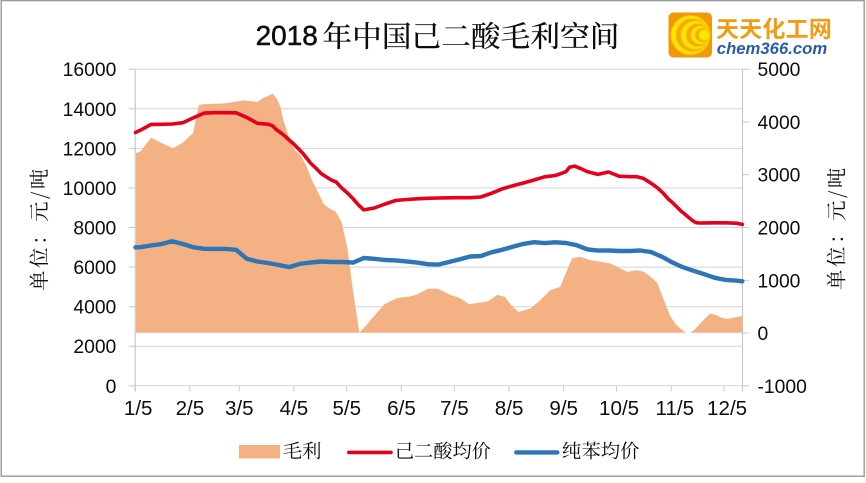  Describe the element at coordinates (287, 35) in the screenshot. I see `svg-text: 2018` at that location.